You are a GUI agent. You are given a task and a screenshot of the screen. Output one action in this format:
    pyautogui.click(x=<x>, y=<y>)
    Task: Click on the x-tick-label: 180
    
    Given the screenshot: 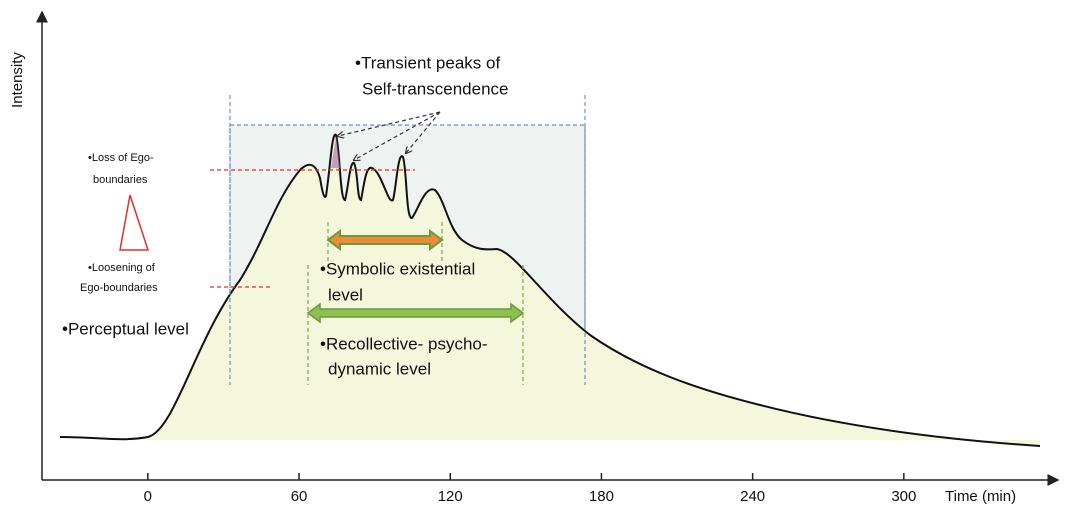 What is the action you would take?
    pyautogui.click(x=601, y=496)
    